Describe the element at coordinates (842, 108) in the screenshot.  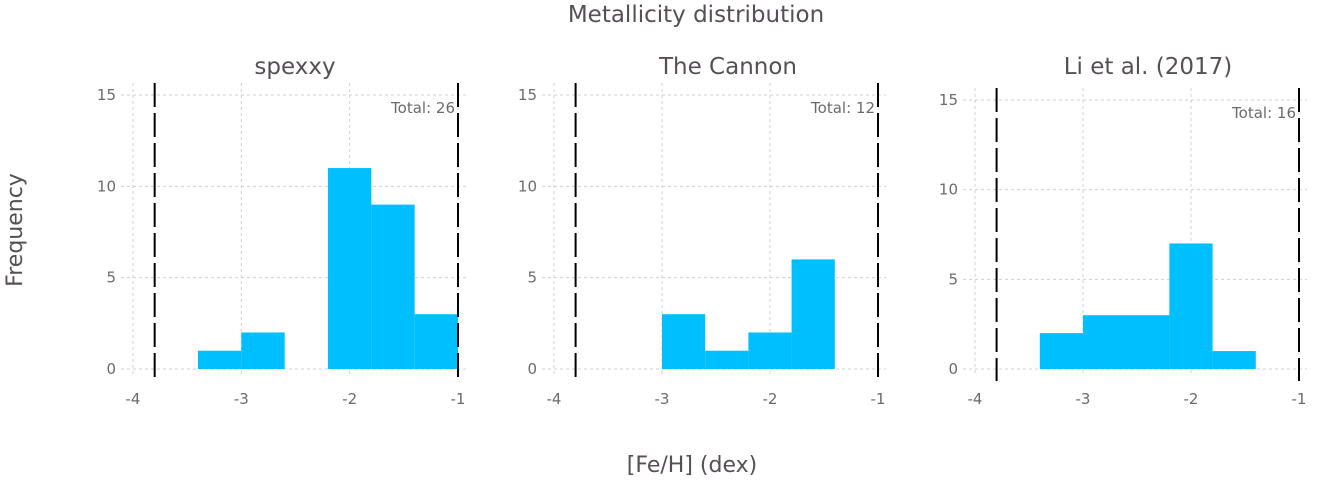
I see `total-annotation: Total: 12` at that location.